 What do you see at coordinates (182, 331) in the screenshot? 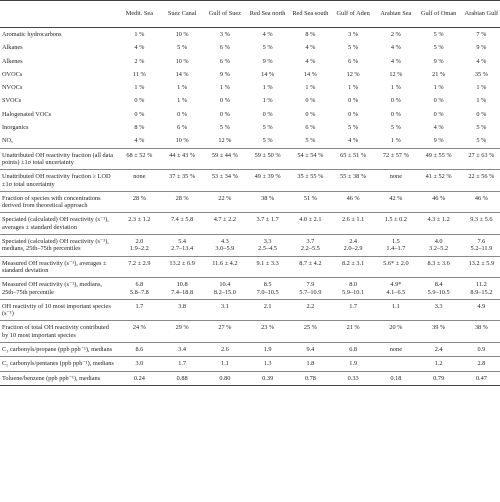
I see `table-cell: 29 %` at bounding box center [182, 331].